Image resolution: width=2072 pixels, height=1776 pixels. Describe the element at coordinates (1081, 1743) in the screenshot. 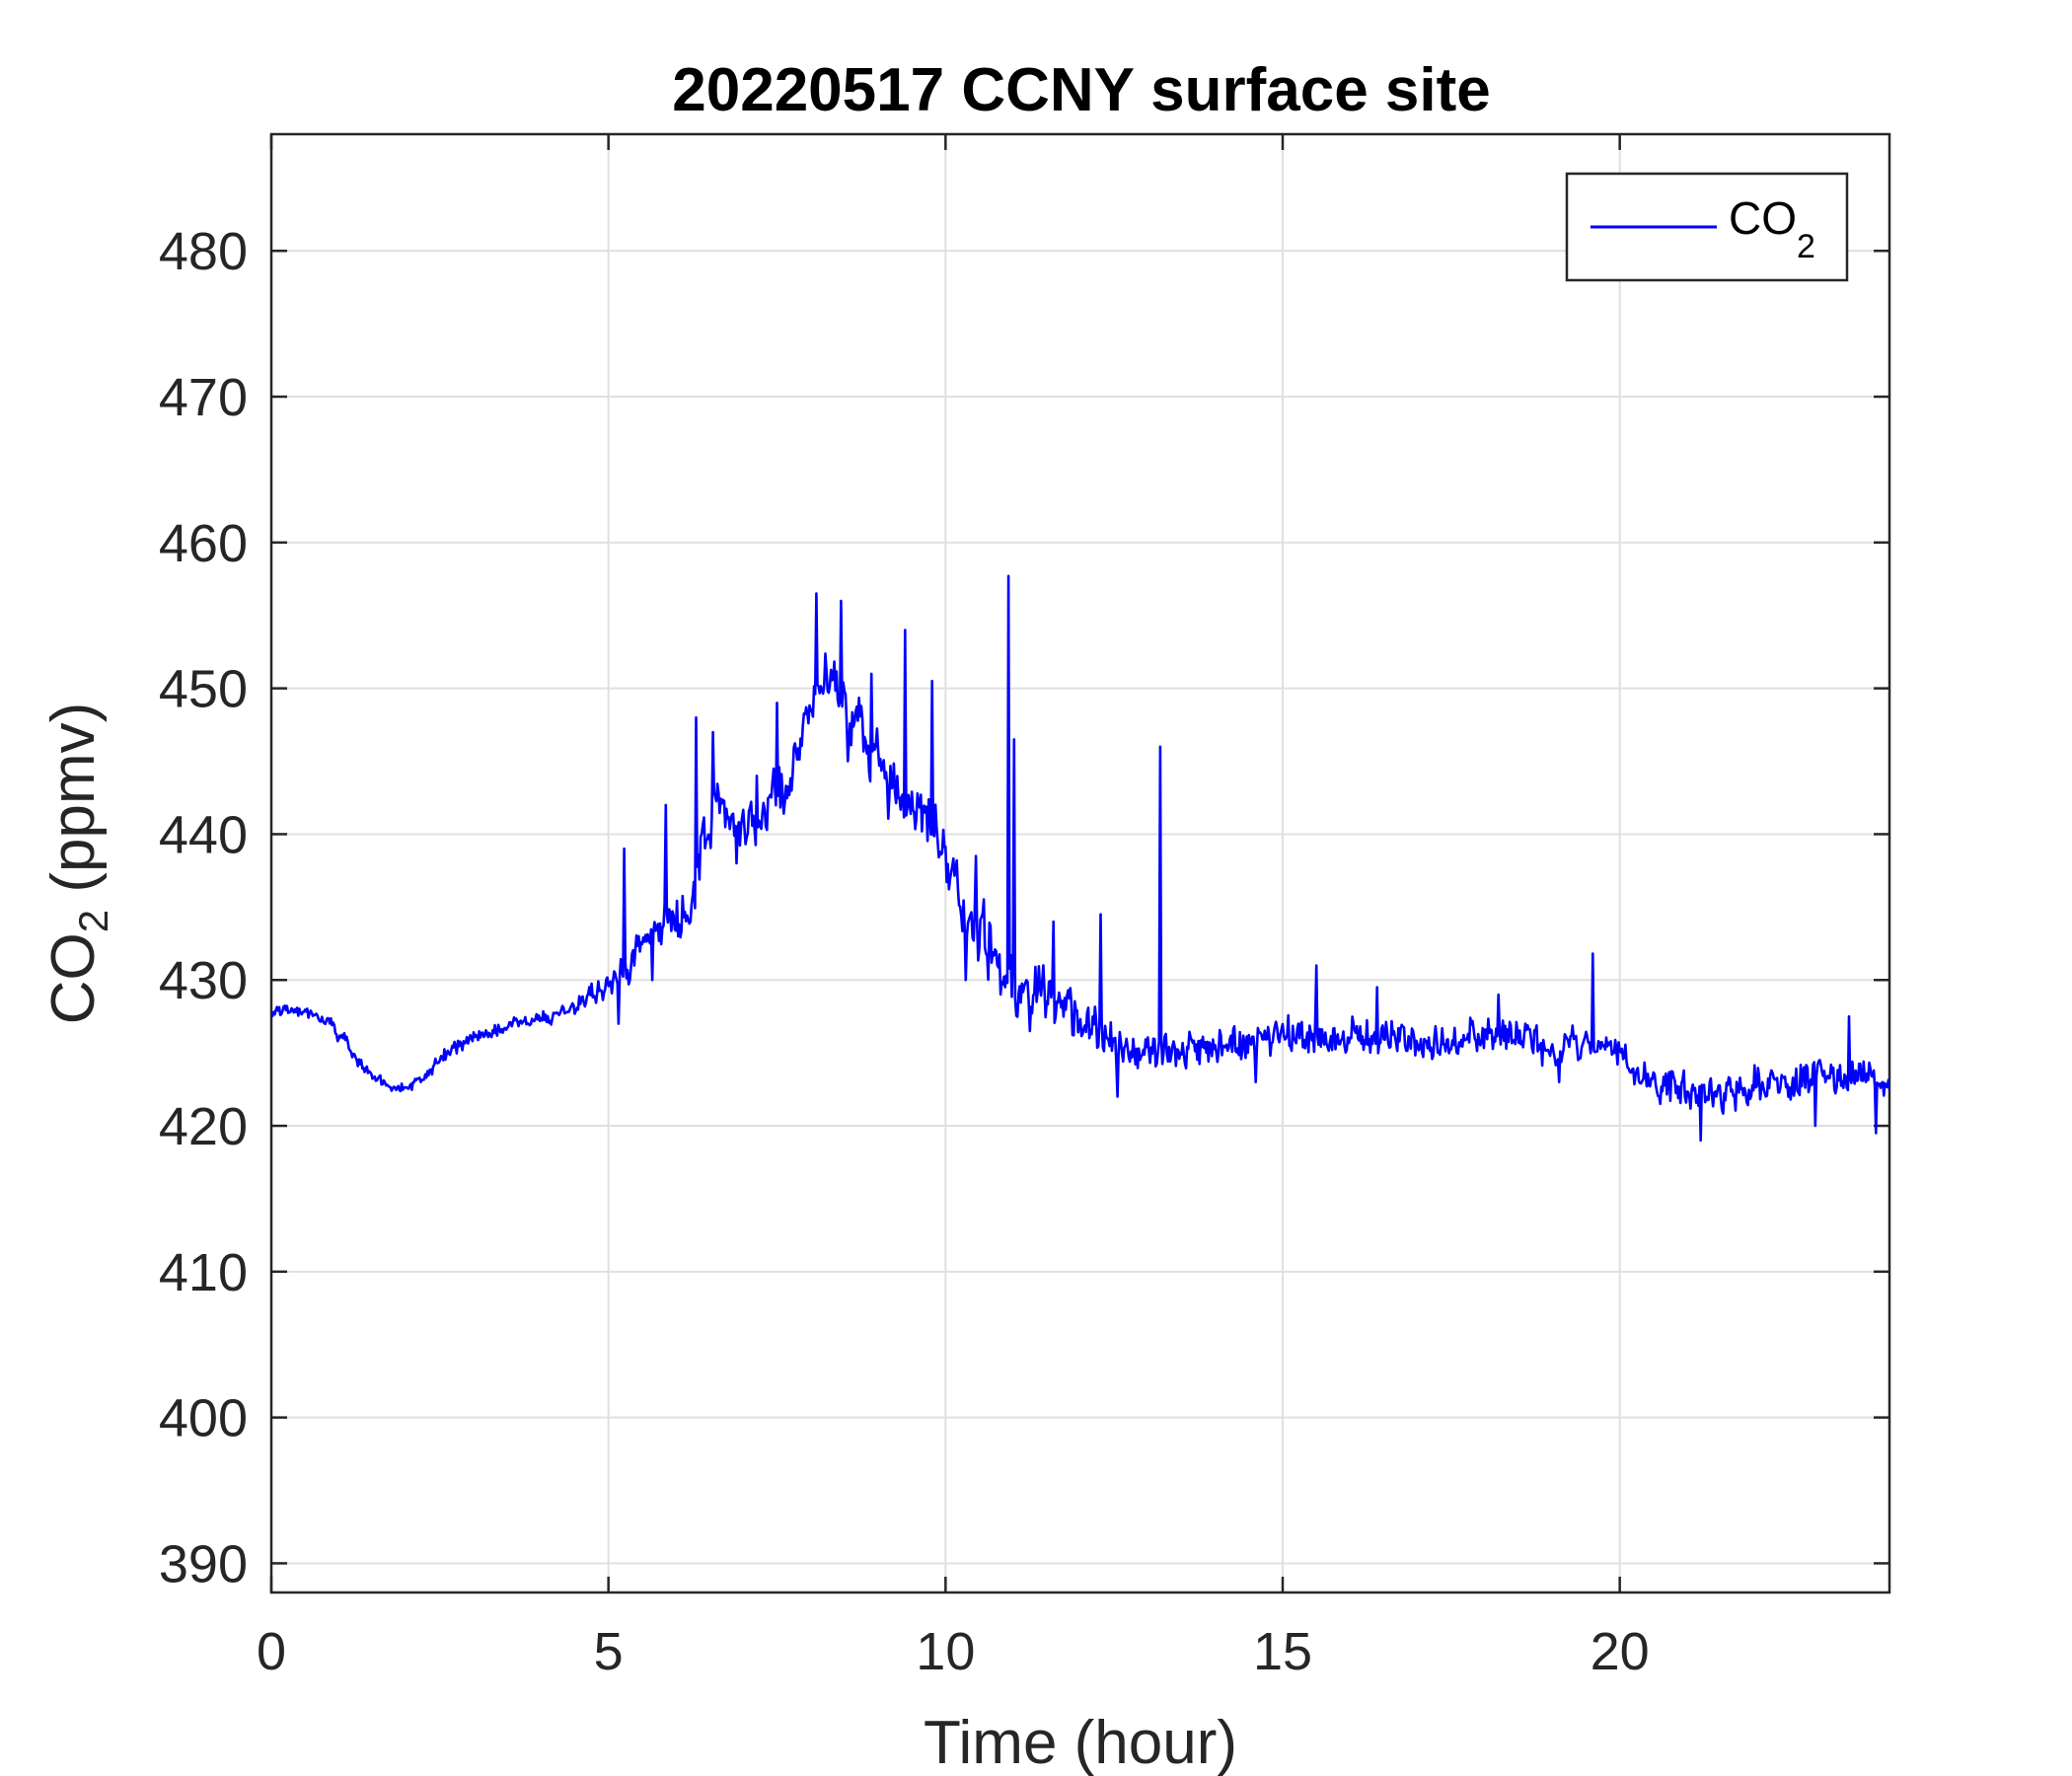

I see `x-axis-label: Time (hour)` at that location.